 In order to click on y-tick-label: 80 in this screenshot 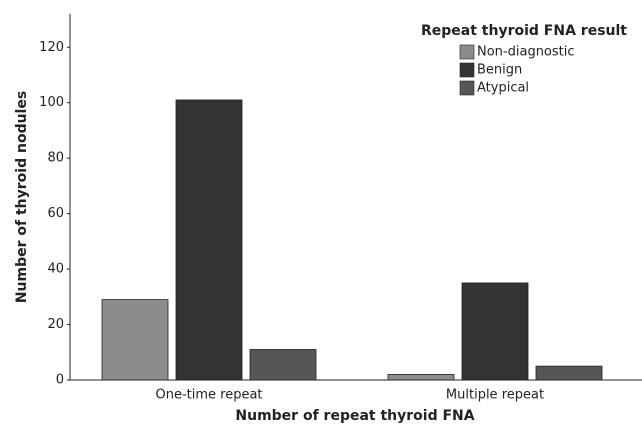, I will do `click(55, 158)`.